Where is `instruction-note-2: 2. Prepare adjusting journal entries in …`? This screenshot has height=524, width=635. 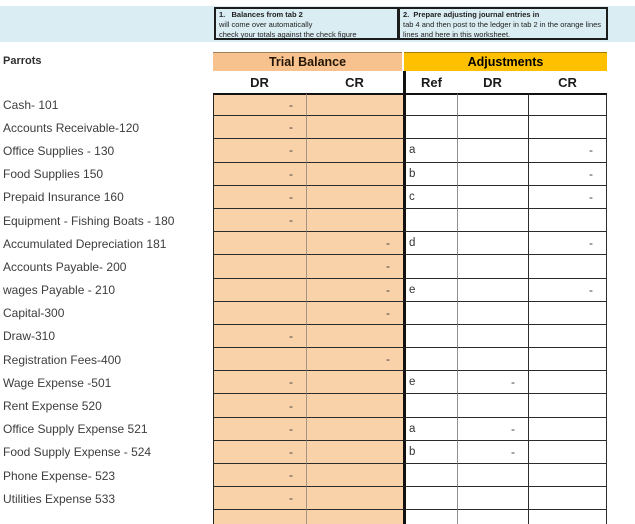 instruction-note-2: 2. Prepare adjusting journal entries in … is located at coordinates (503, 23).